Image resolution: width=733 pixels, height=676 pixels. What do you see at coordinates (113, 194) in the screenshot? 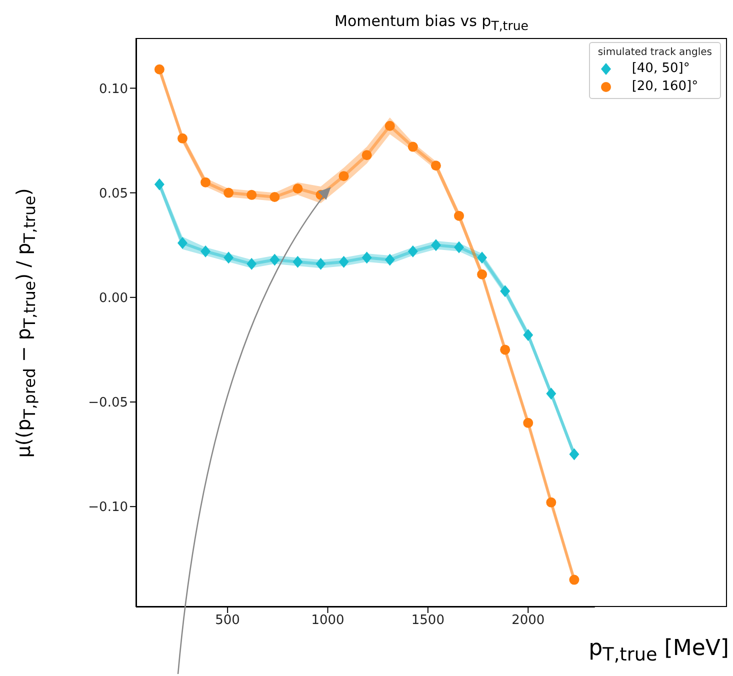
I see `y-tick-label: 0.05` at bounding box center [113, 194].